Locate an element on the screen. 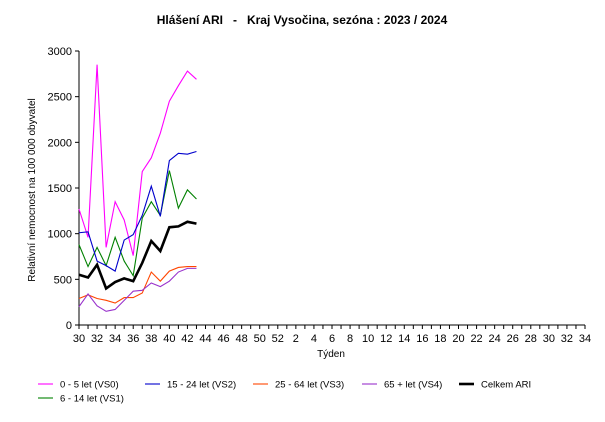 This screenshot has height=422, width=605. legend-label: 0 - 5 let (VS0) is located at coordinates (89, 385).